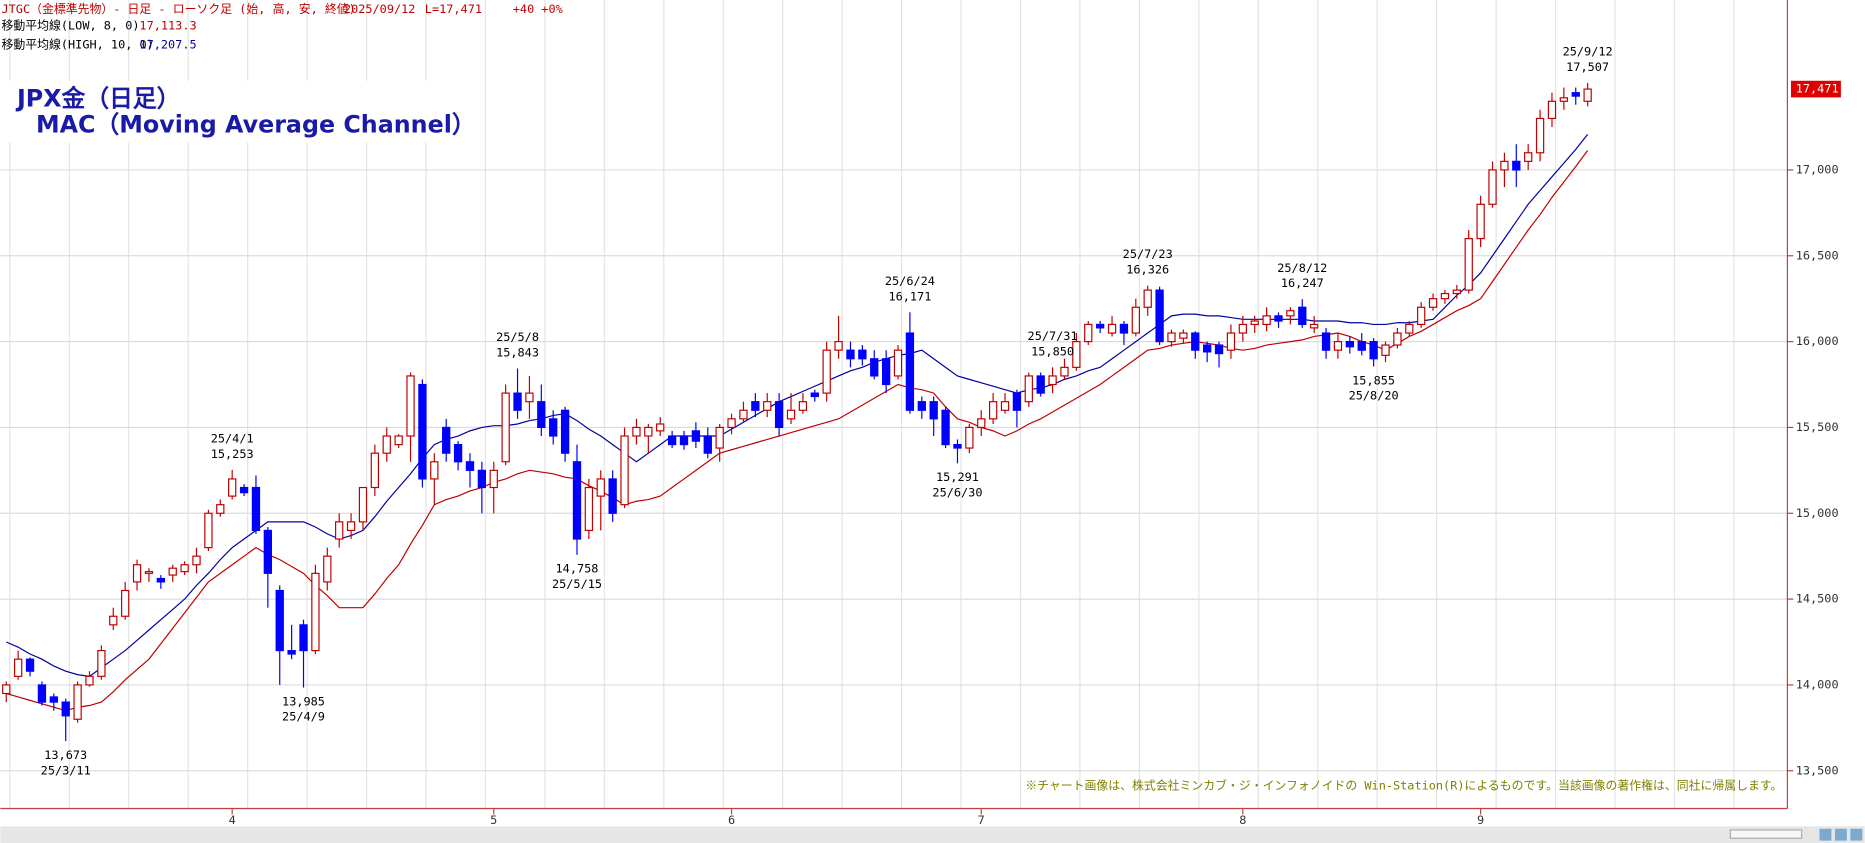 The height and width of the screenshot is (843, 1865). I want to click on scrollbar, so click(1766, 834).